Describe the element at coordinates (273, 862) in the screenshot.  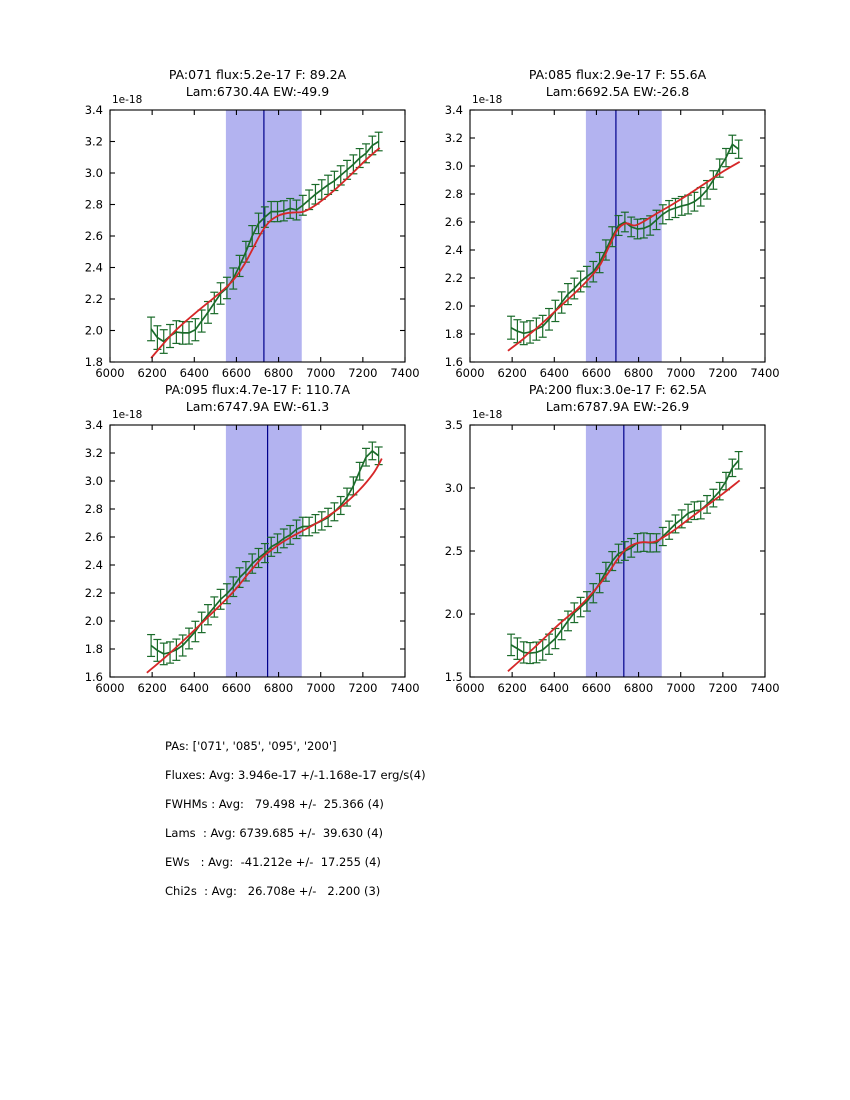
I see `summary-line-ews: EWs : Avg: -41.212e +/- 17.255 (4)` at that location.